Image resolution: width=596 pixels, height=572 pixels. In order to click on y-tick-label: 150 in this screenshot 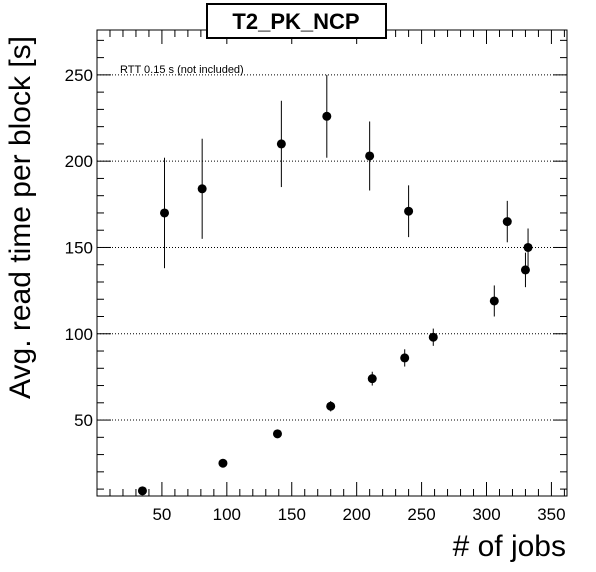, I will do `click(79, 247)`.